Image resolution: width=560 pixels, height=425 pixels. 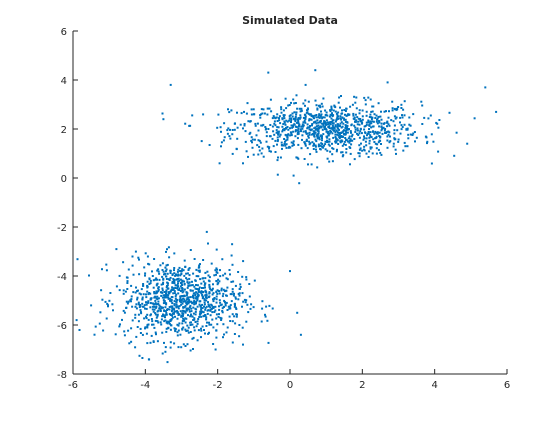 I want to click on chart-title: Simulated Data, so click(x=290, y=20).